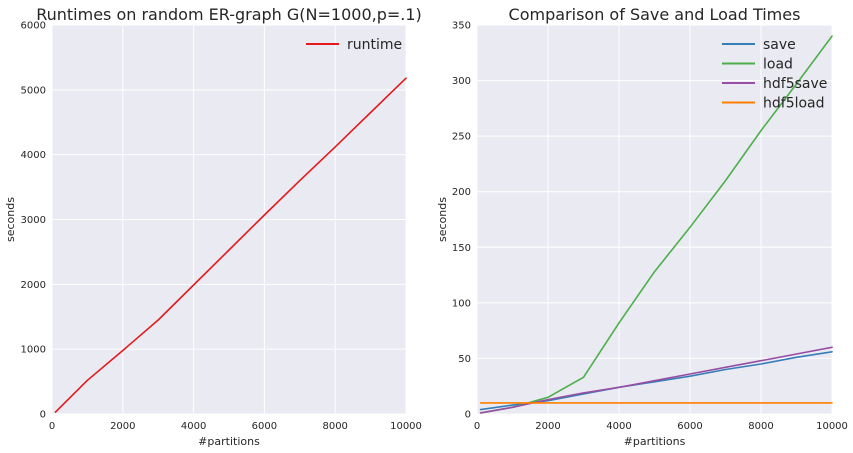 The height and width of the screenshot is (453, 853). I want to click on runtime-x-tick-label: 2000, so click(122, 426).